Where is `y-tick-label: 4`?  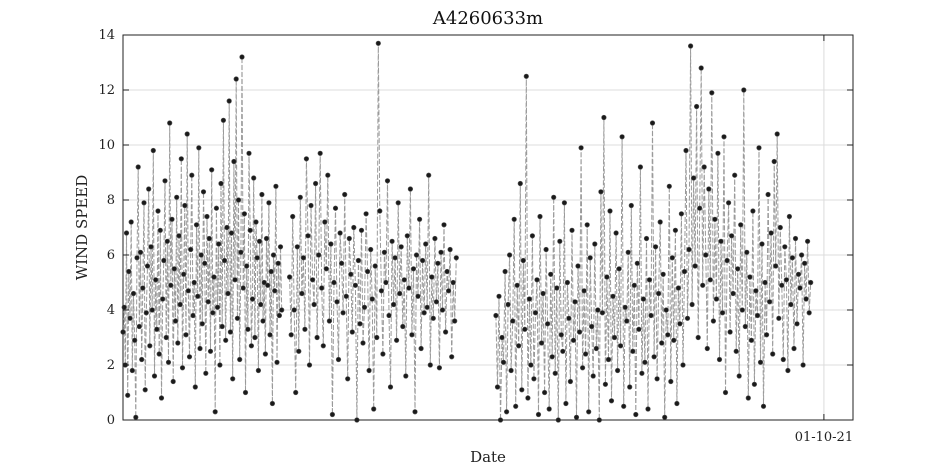 y-tick-label: 4 is located at coordinates (111, 310).